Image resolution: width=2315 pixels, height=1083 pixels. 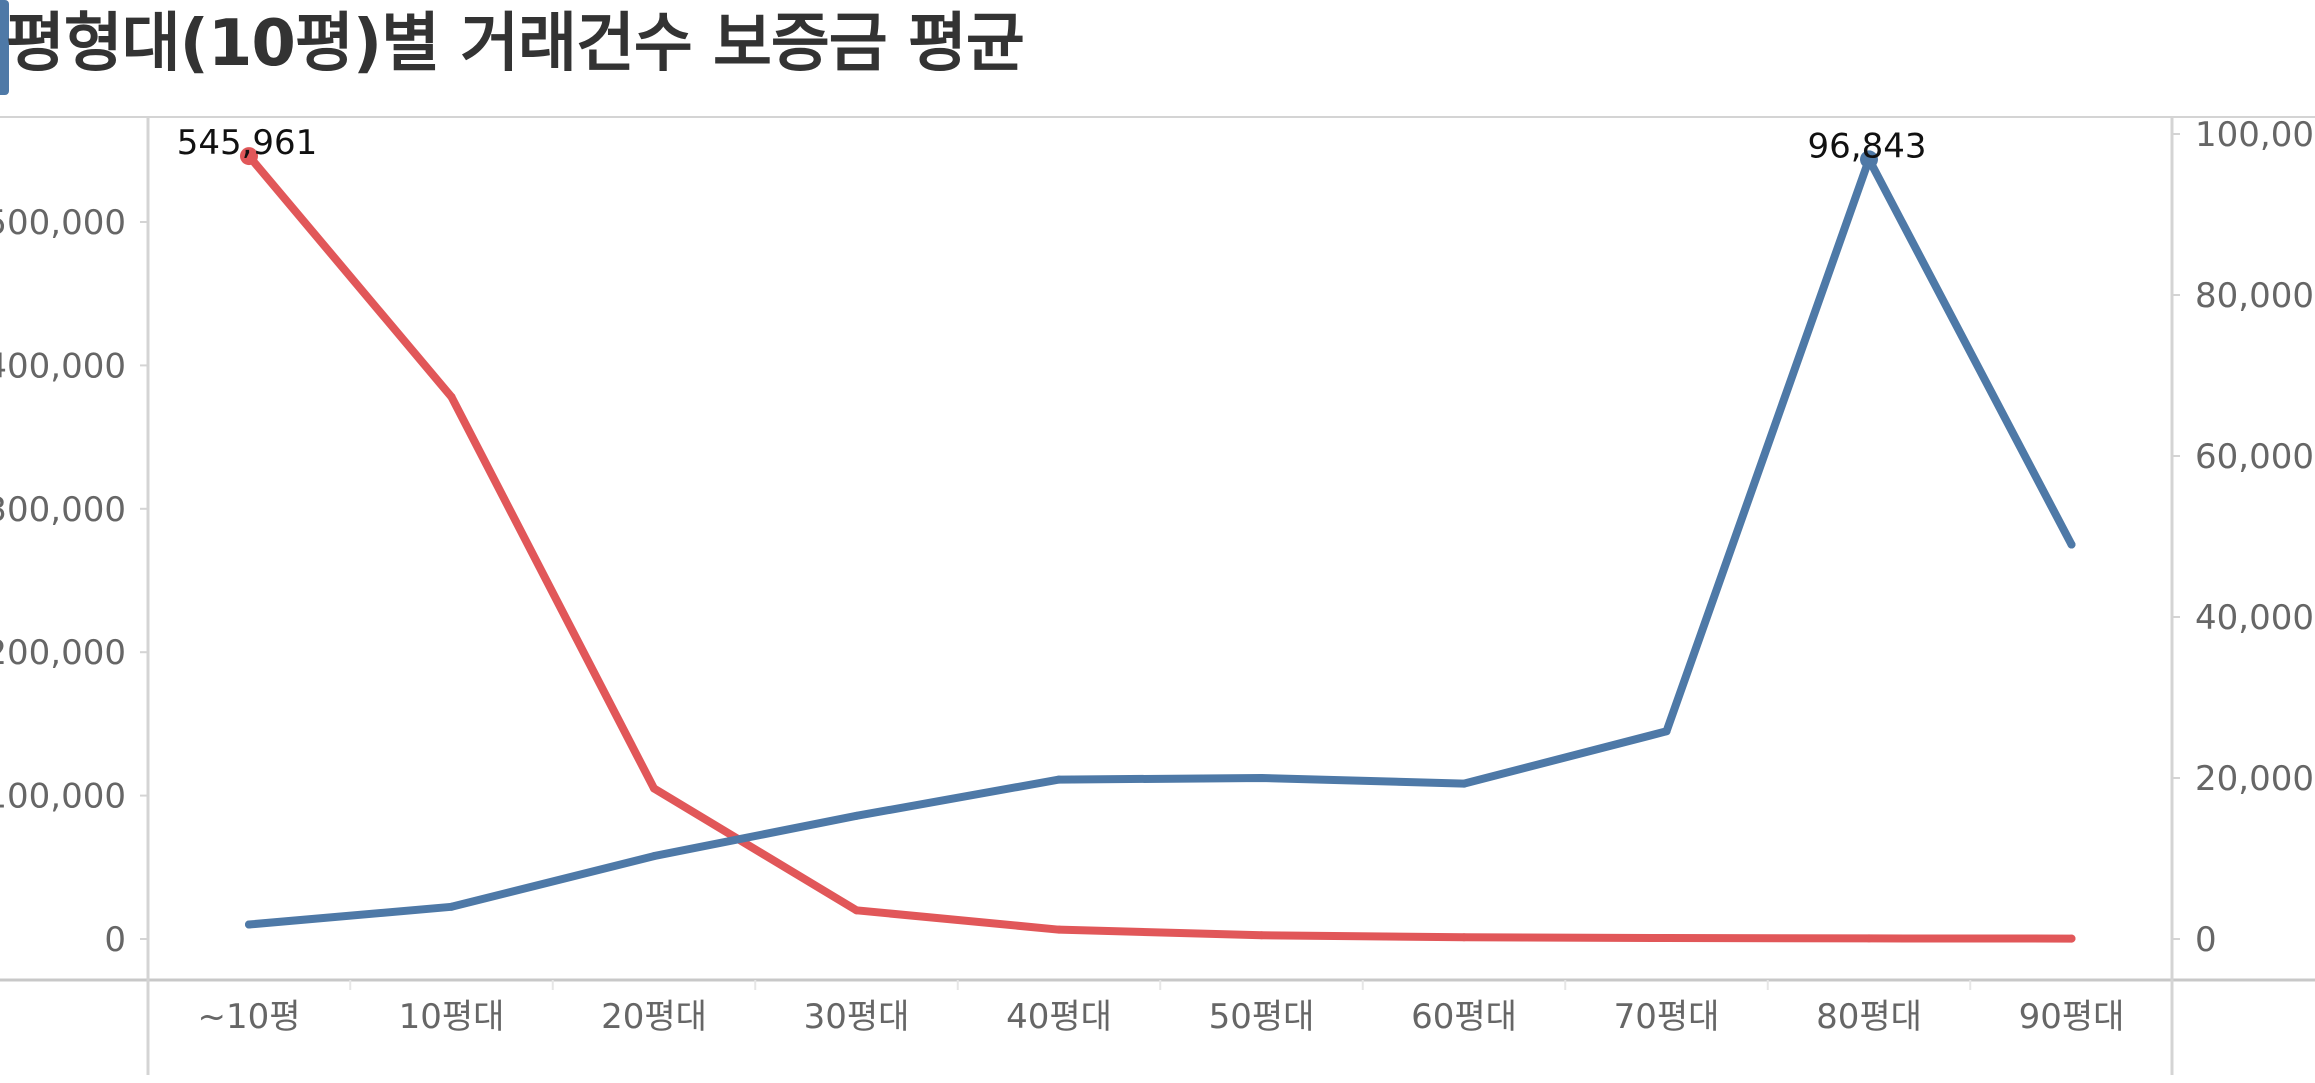 I want to click on data-labels: 545,961 96,843, so click(x=1052, y=146).